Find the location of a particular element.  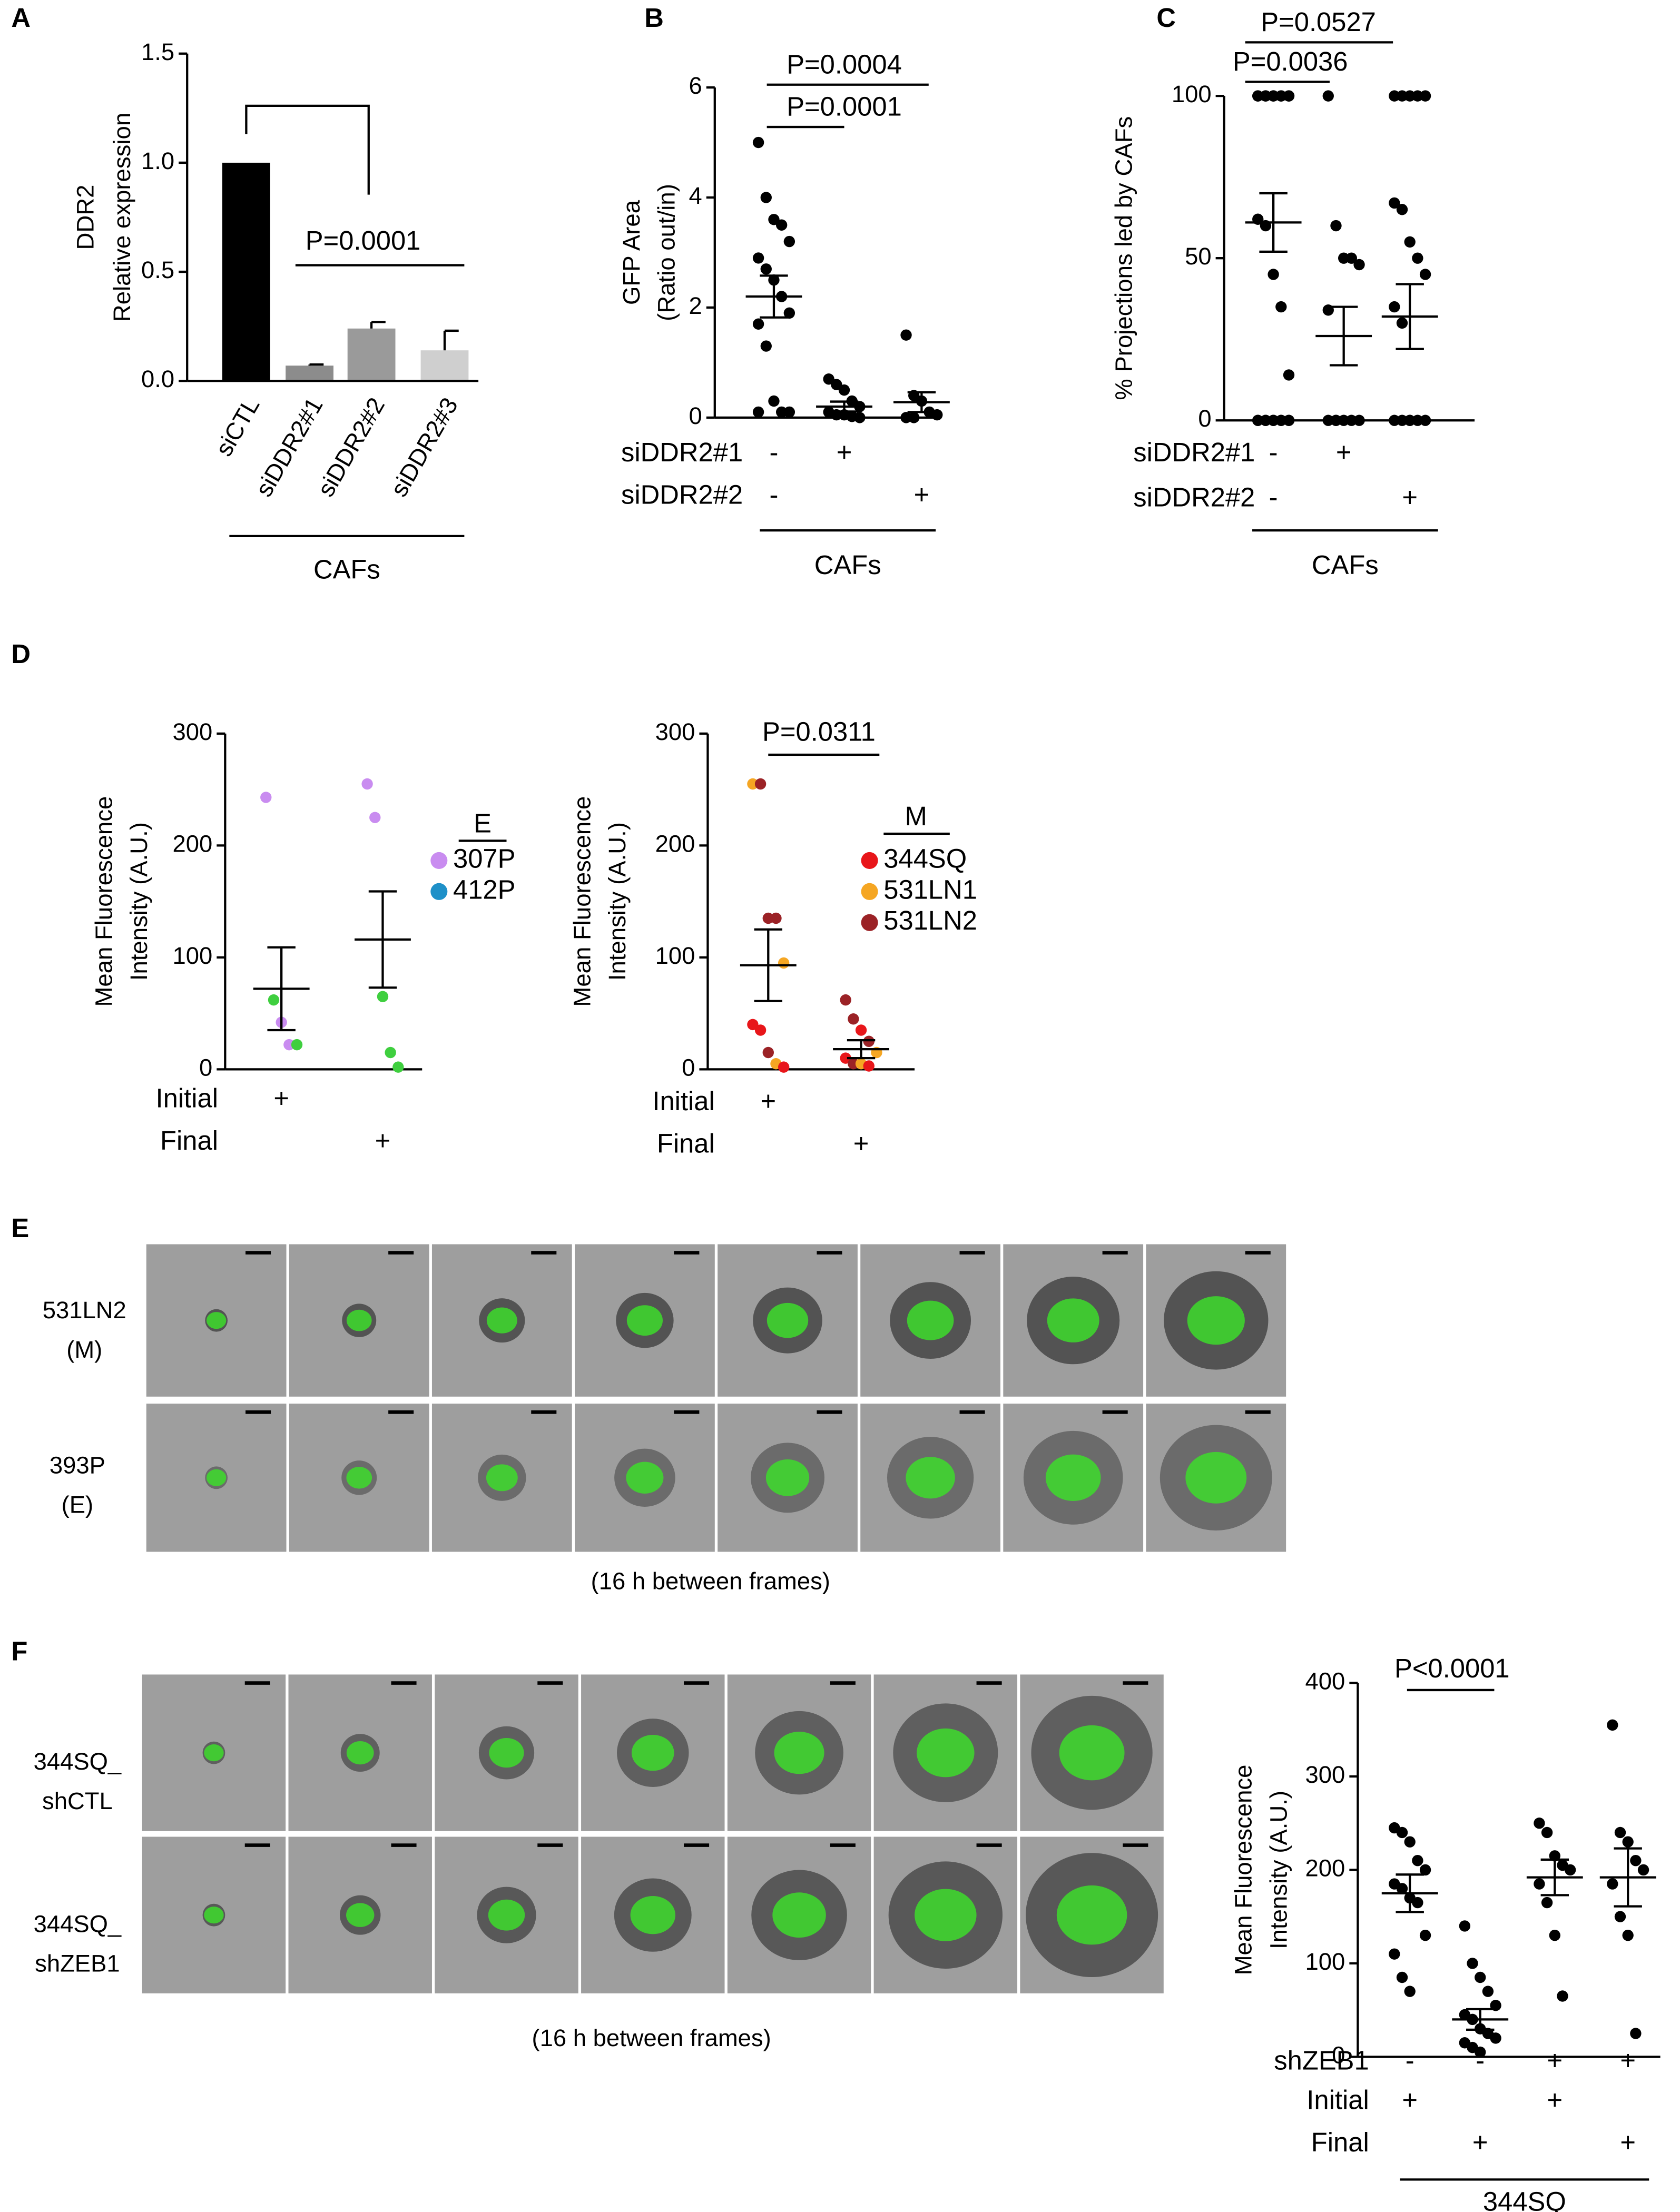

condition-label: siDDR2#1 is located at coordinates (1194, 452).